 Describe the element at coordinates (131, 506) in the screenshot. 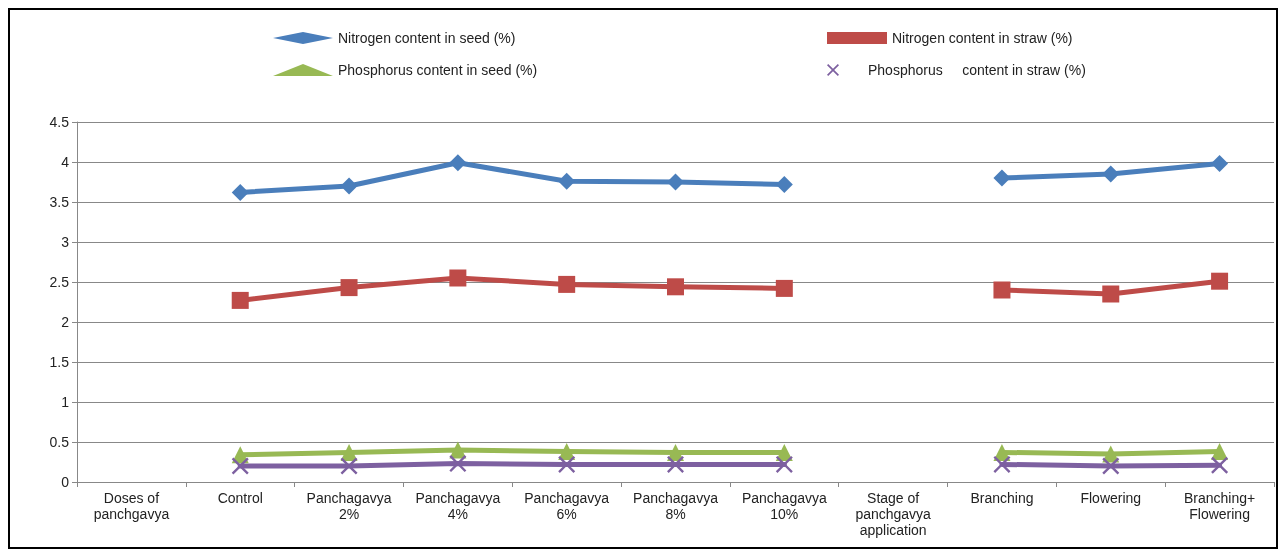

I see `x-tick-label: Doses of panchgavya` at that location.